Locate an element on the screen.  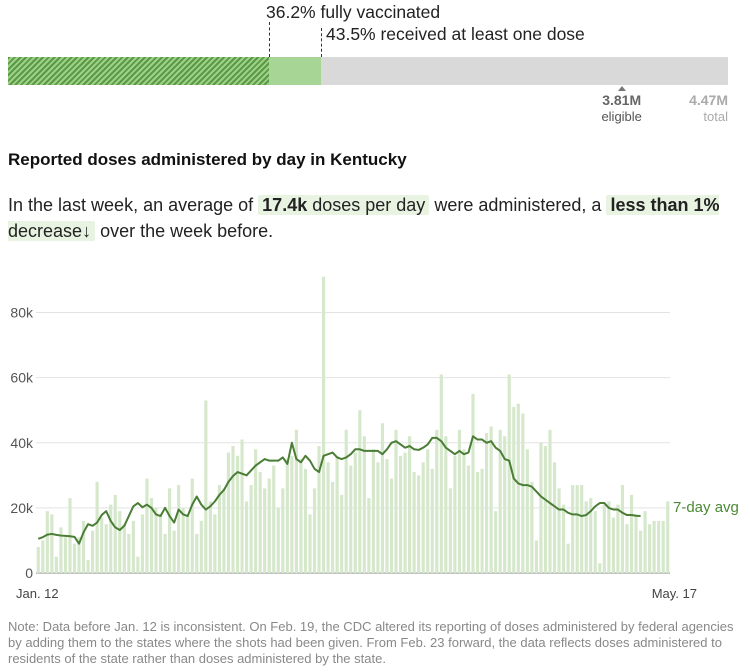
y-tick-label: 40k is located at coordinates (22, 443).